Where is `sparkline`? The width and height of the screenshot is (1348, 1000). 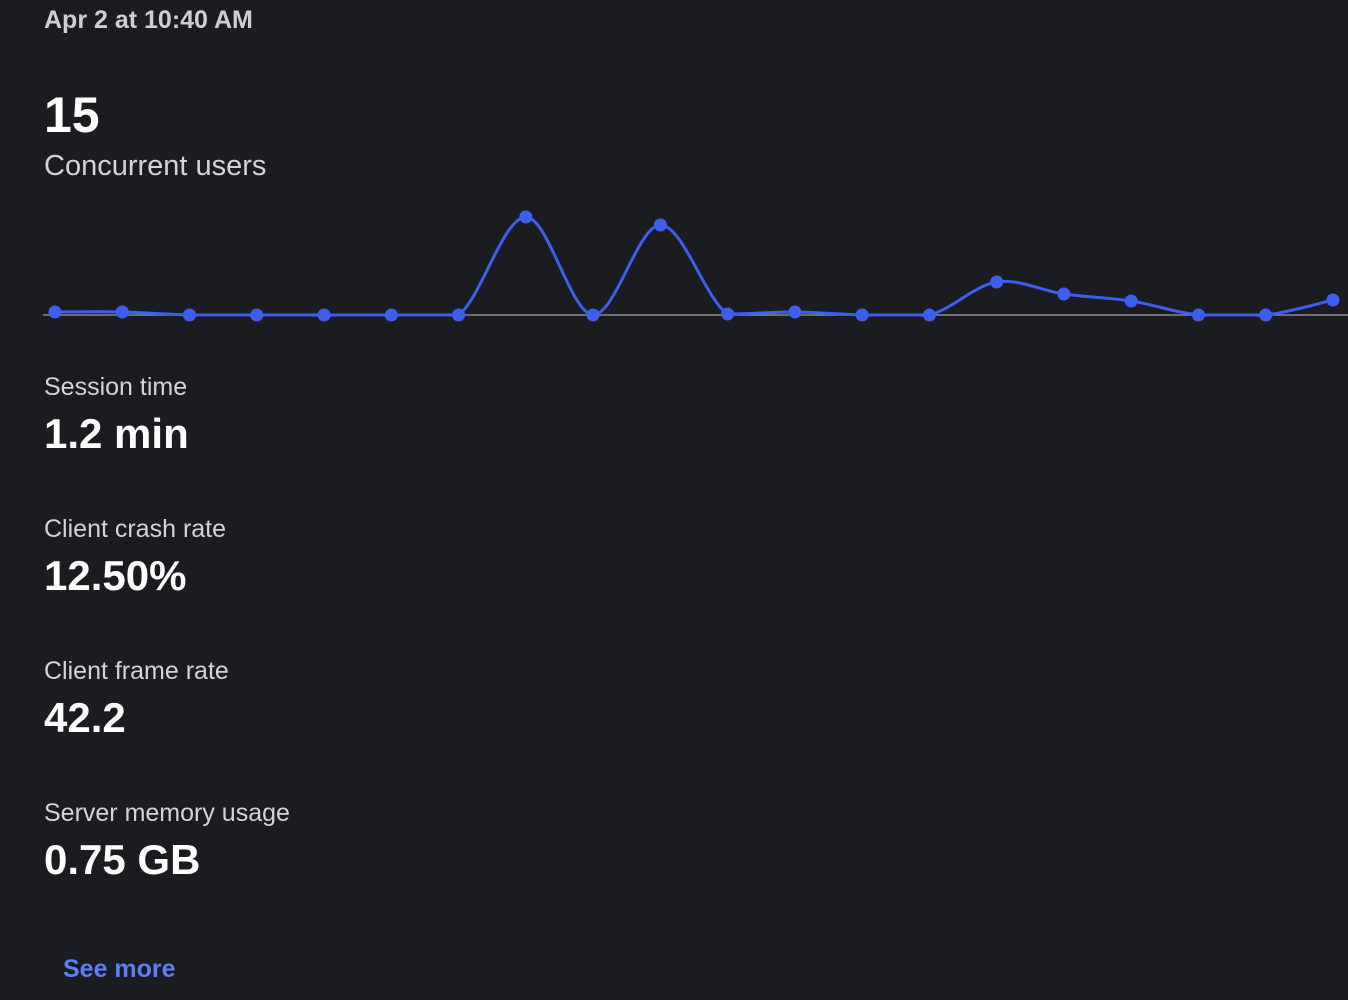 sparkline is located at coordinates (695, 266).